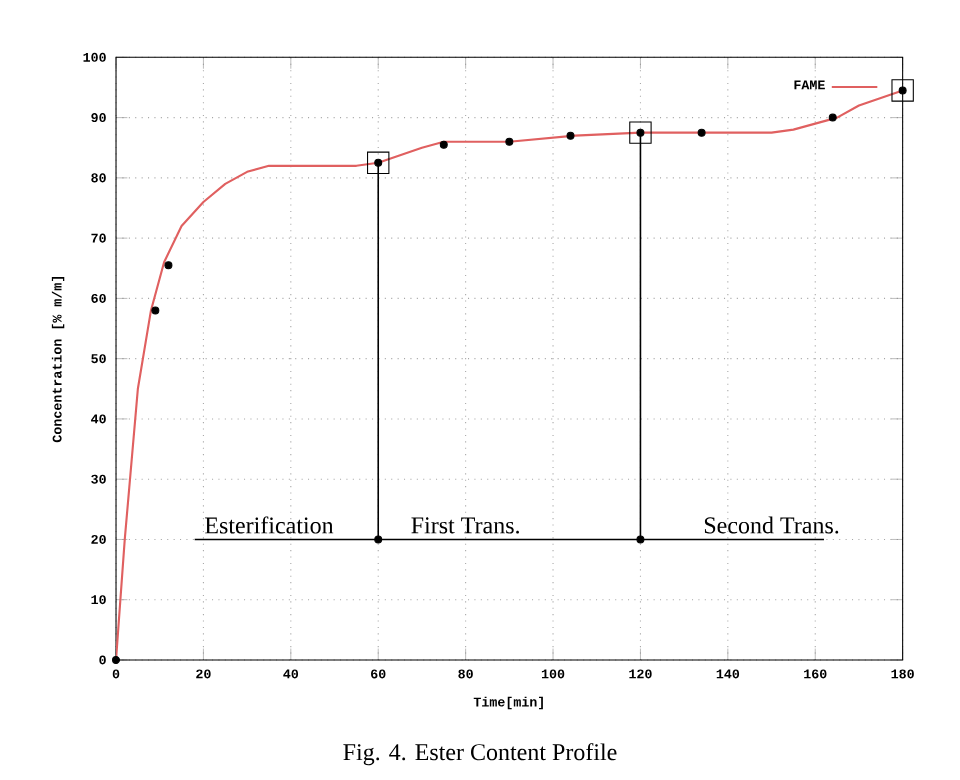 This screenshot has width=960, height=780. What do you see at coordinates (269, 525) in the screenshot?
I see `annotation: Esterification` at bounding box center [269, 525].